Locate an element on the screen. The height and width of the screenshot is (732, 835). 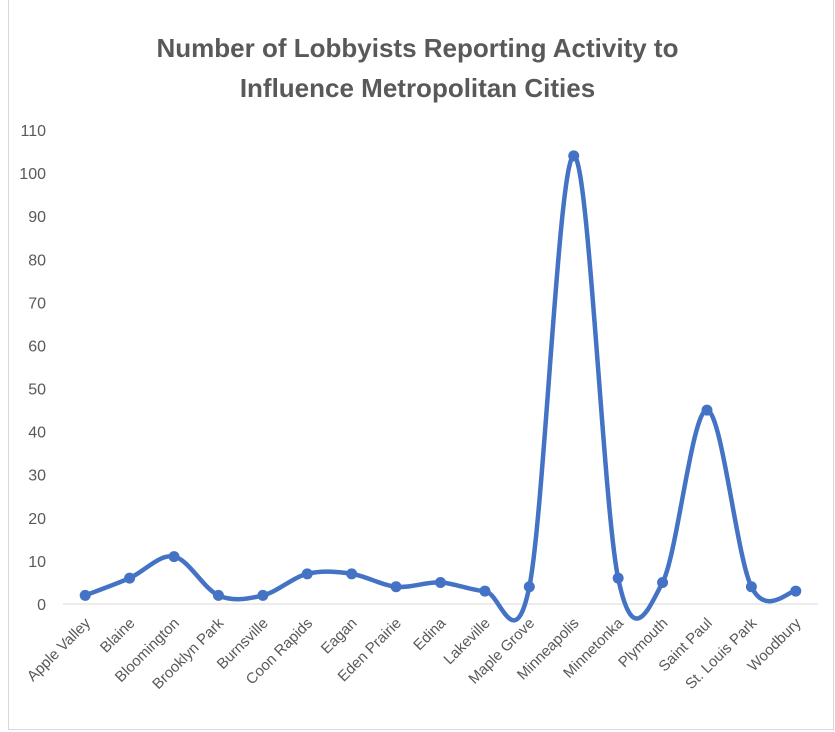
data-point-plymouth is located at coordinates (663, 582).